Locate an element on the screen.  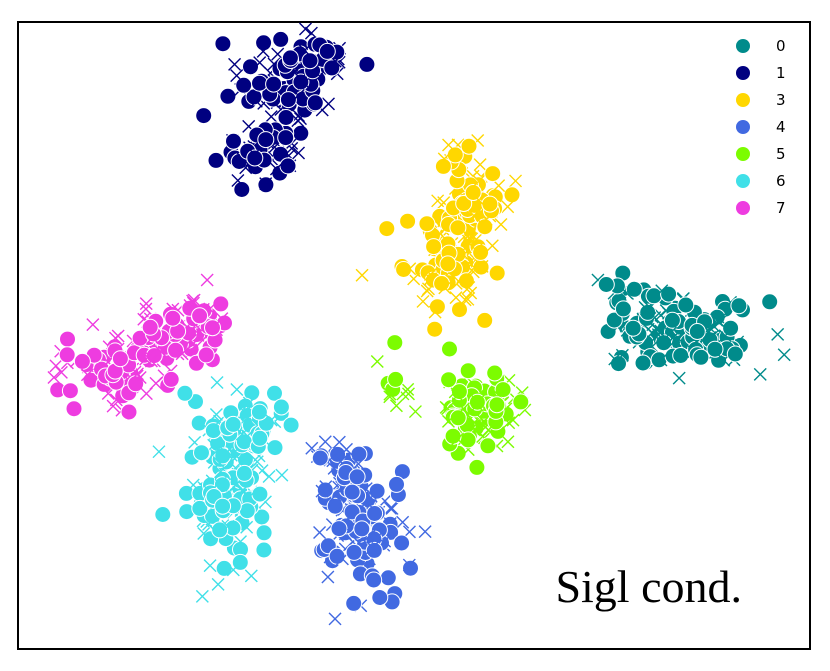
legend-label-3: 3 is located at coordinates (781, 100).